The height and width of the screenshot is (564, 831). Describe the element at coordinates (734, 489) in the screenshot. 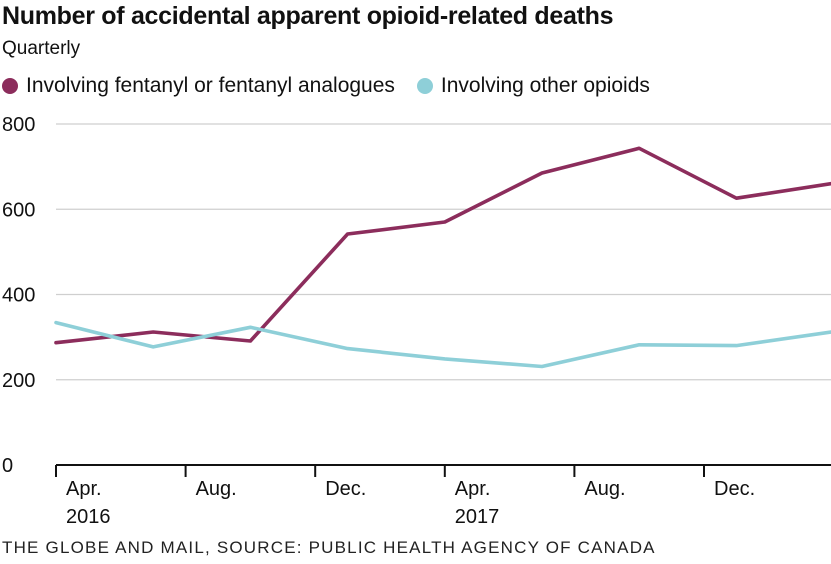

I see `x-tick-label-5: Dec.` at that location.